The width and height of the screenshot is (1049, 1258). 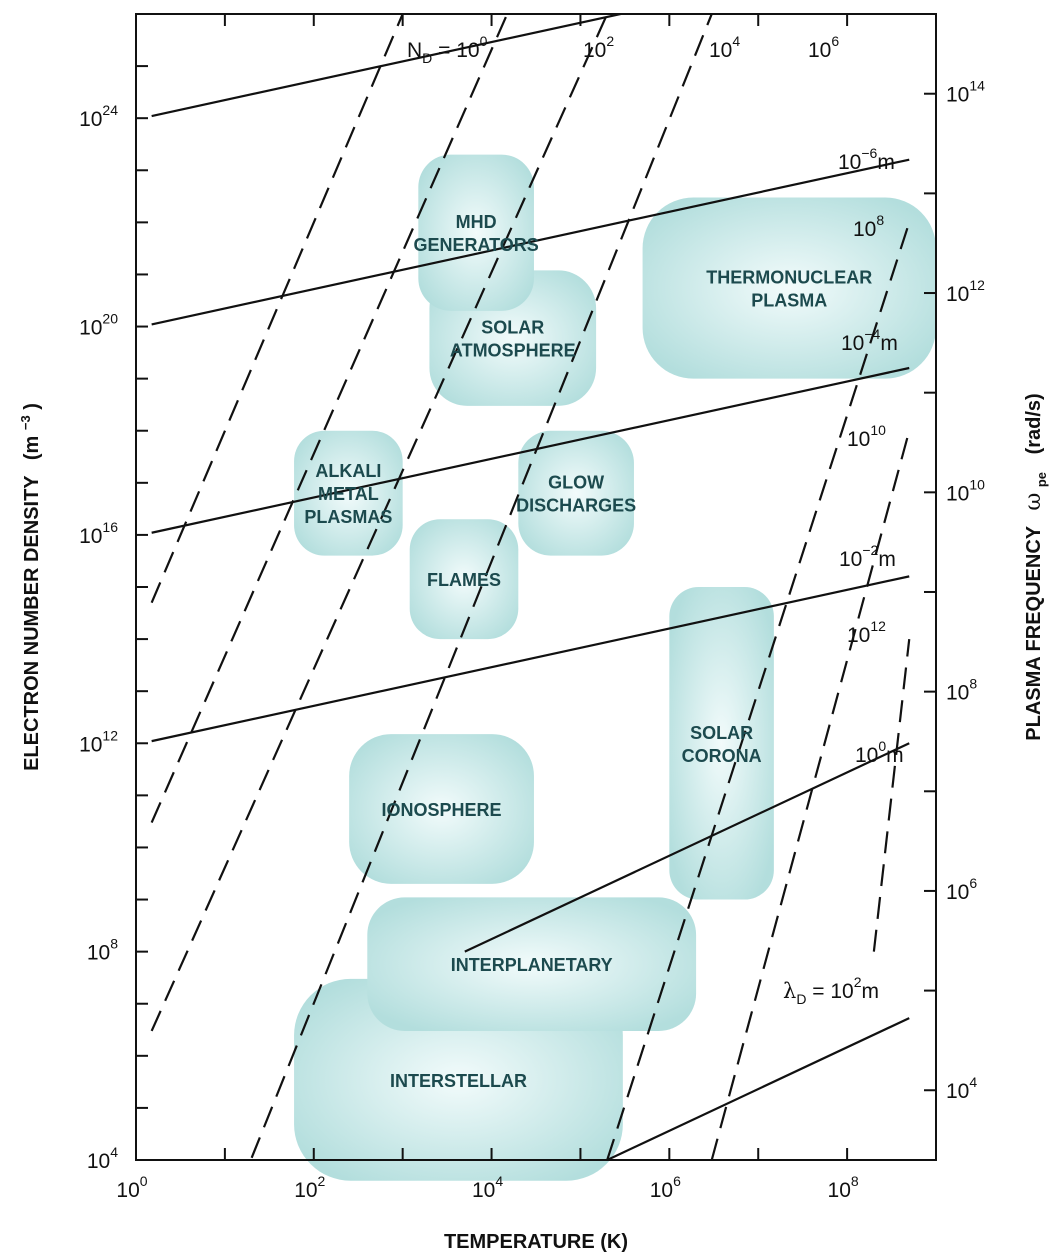 What do you see at coordinates (843, 1187) in the screenshot?
I see `x-tick-label: 10⁸` at bounding box center [843, 1187].